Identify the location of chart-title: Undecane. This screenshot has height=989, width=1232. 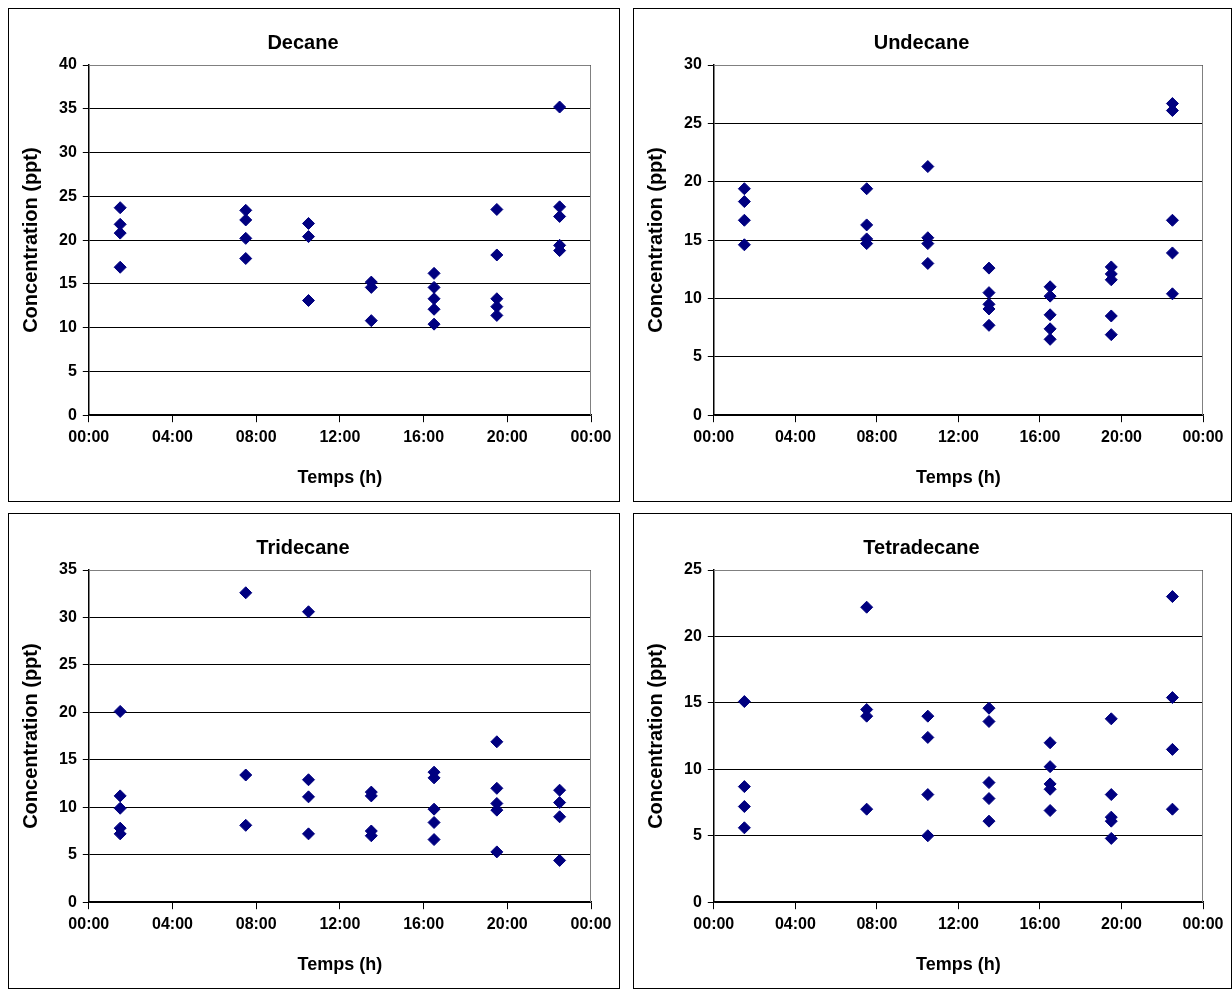
(921, 41).